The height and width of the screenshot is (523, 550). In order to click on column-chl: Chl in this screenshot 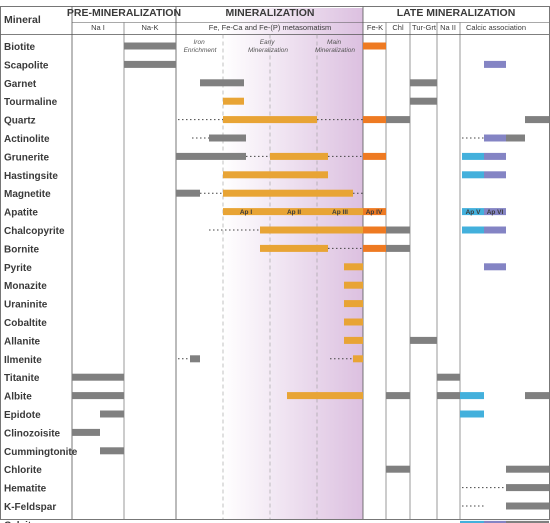, I will do `click(398, 27)`.